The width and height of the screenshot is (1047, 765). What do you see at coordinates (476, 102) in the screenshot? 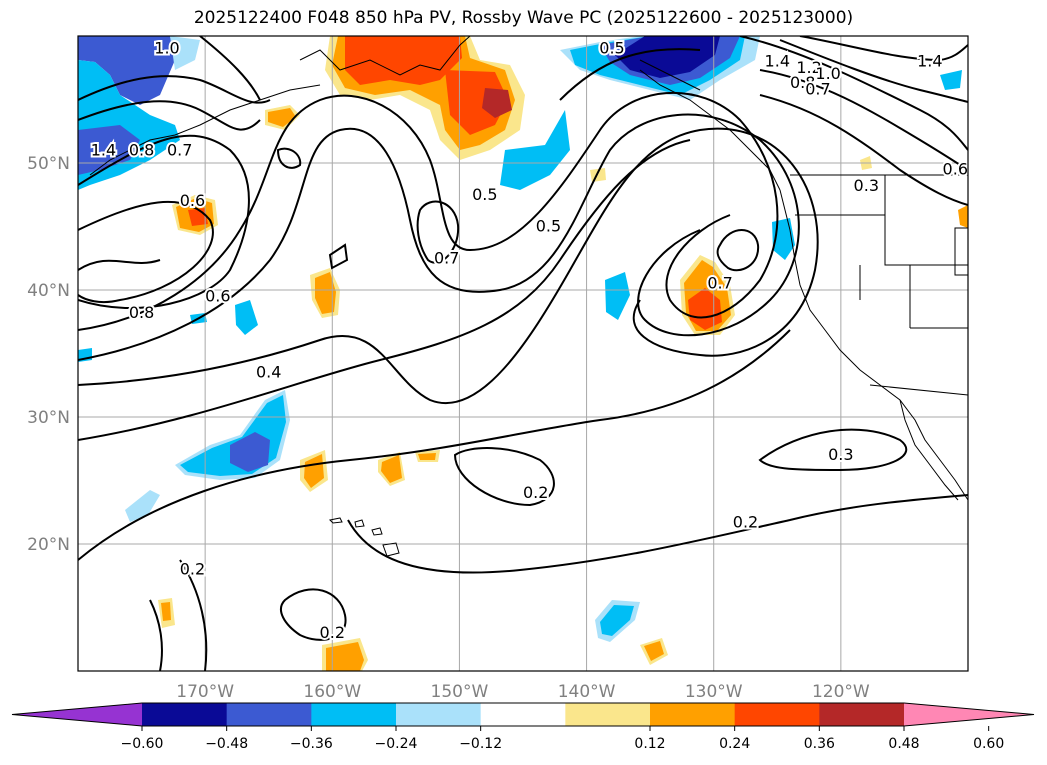
I see `shade-red-top2` at bounding box center [476, 102].